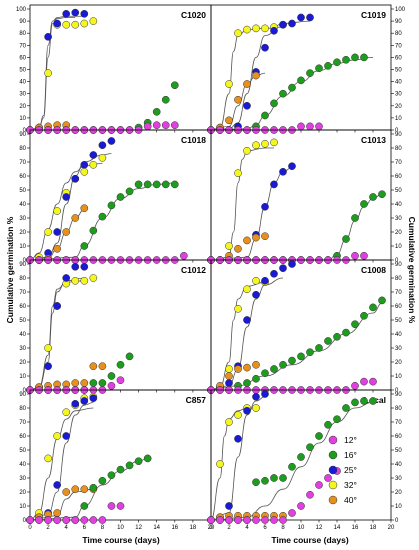 The image size is (419, 550). Describe the element at coordinates (350, 470) in the screenshot. I see `legend-label: 25°` at that location.